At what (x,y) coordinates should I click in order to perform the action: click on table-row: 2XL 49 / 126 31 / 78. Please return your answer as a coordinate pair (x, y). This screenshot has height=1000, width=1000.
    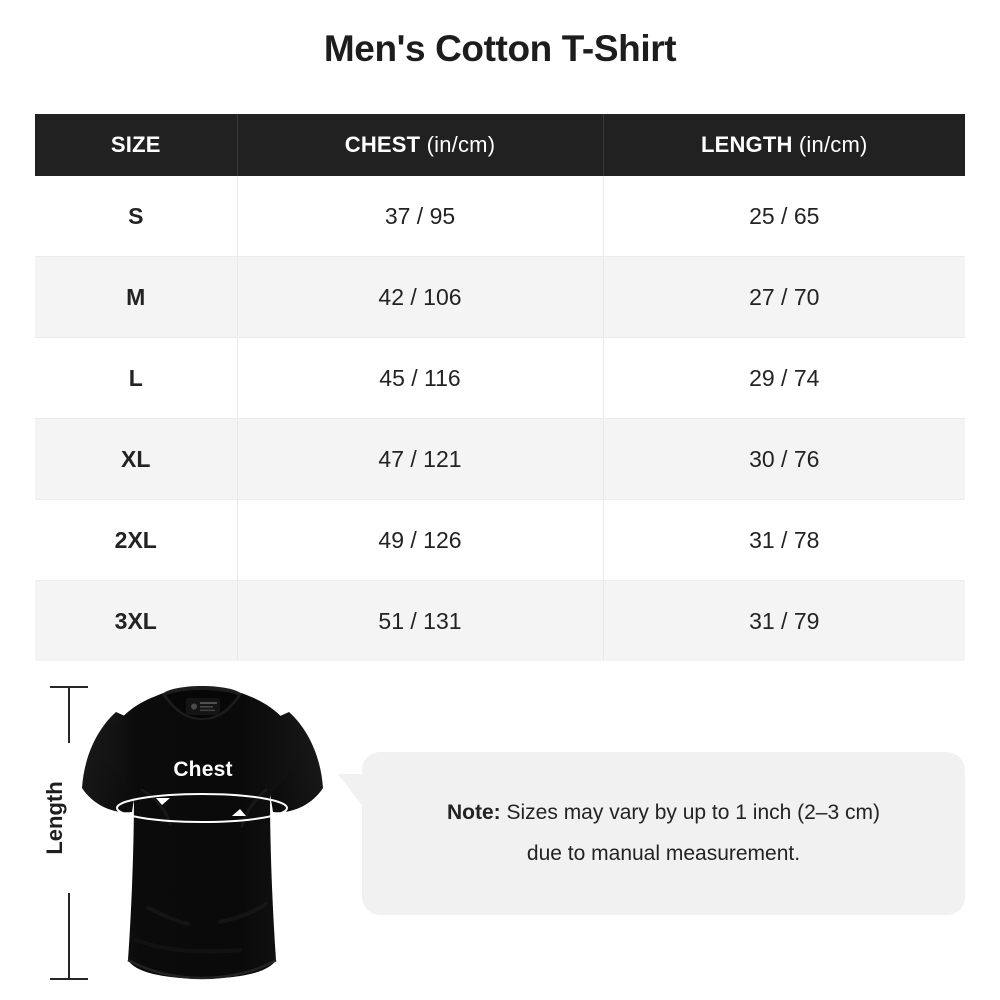
    Looking at the image, I should click on (500, 540).